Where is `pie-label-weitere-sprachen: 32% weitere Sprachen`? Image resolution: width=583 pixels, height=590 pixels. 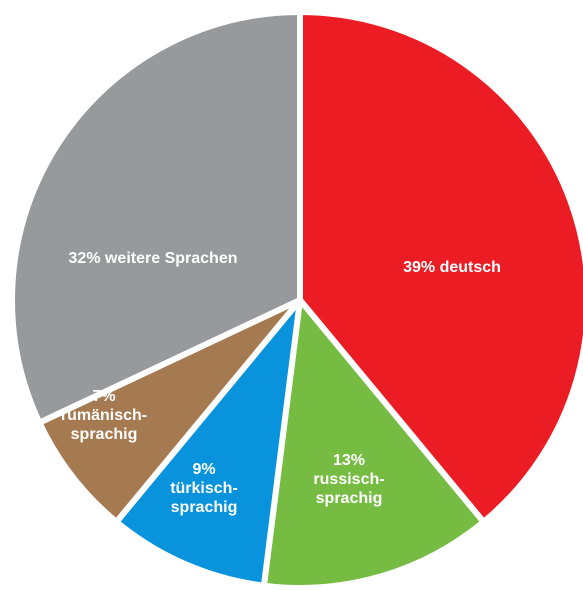 pie-label-weitere-sprachen: 32% weitere Sprachen is located at coordinates (153, 258).